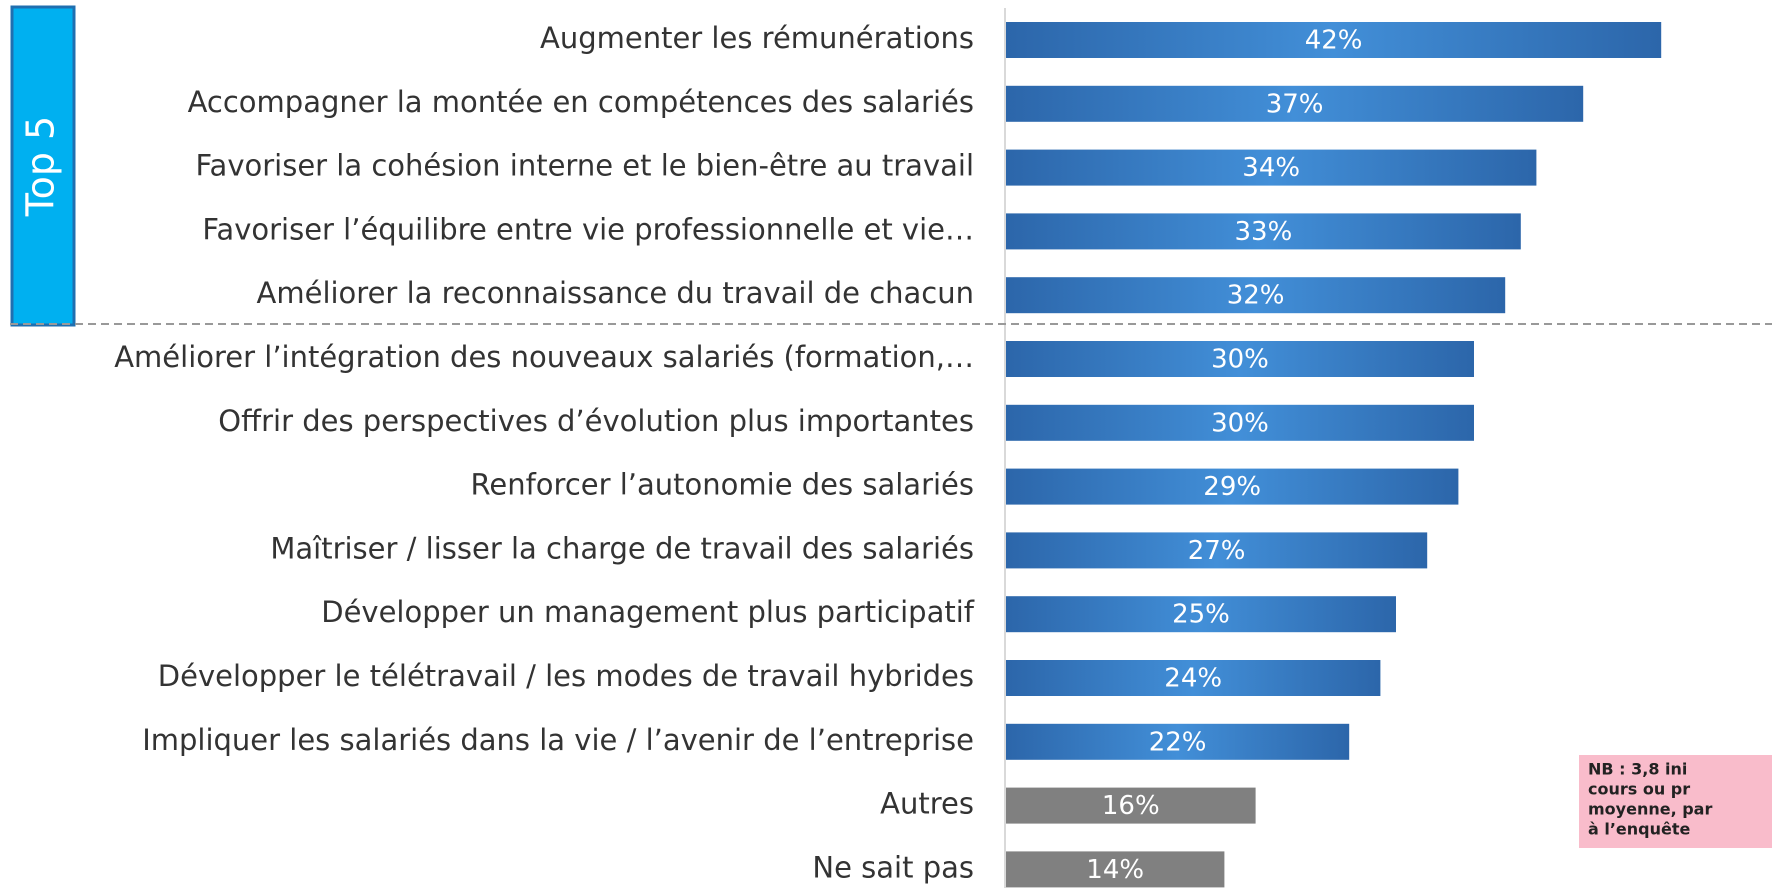 The width and height of the screenshot is (1772, 888). I want to click on value-label: 24%, so click(1193, 679).